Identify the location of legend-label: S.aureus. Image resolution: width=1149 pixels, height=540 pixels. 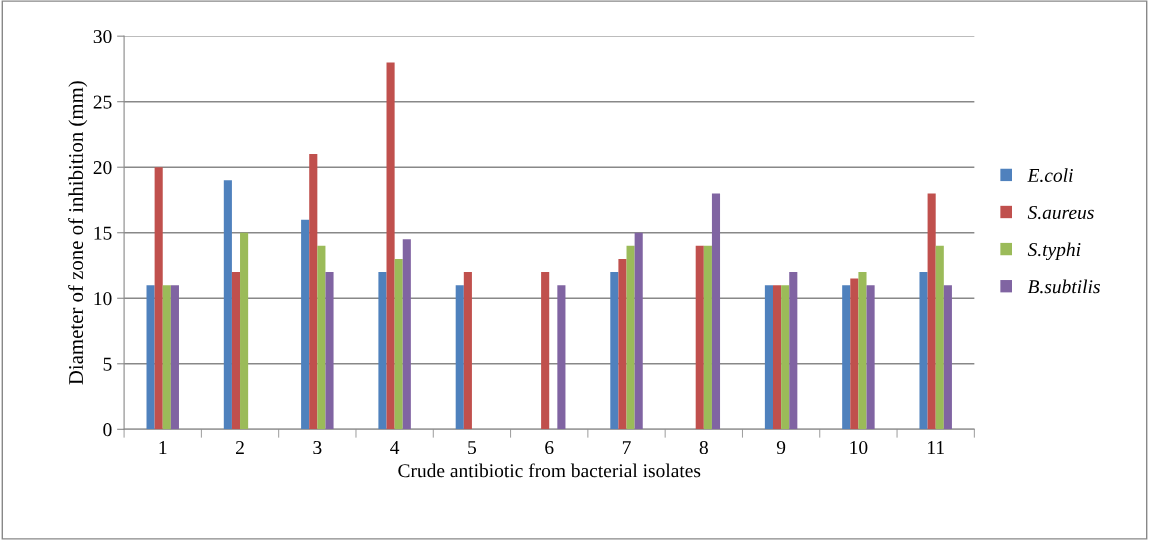
(1060, 212).